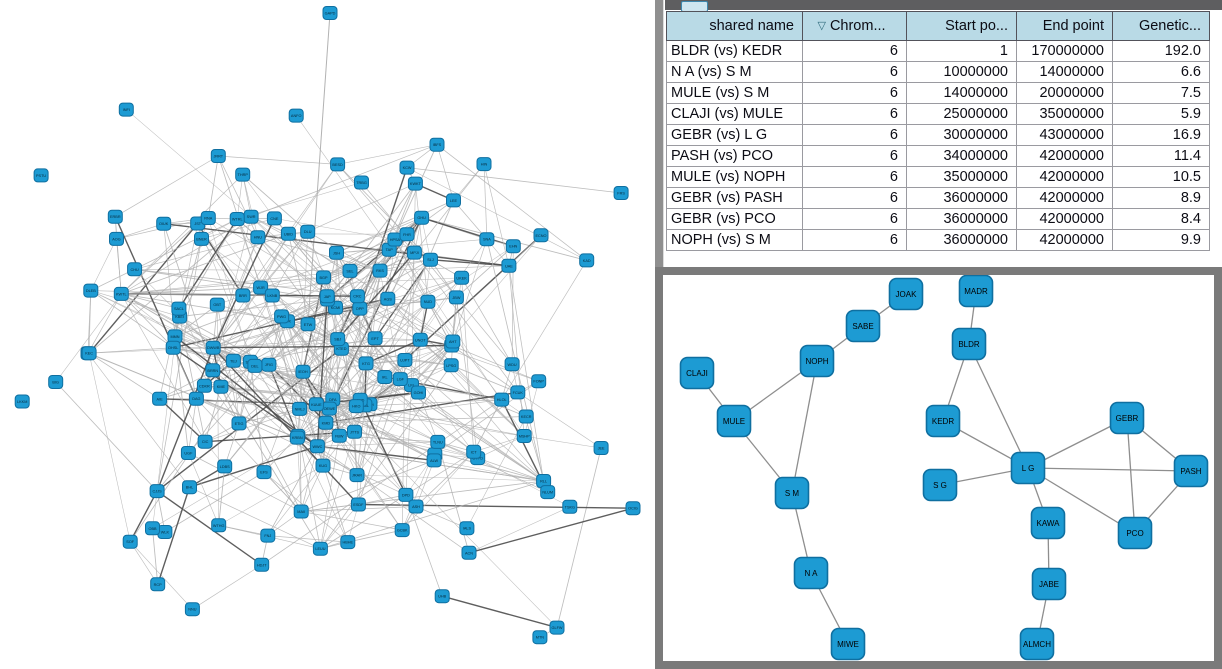 The image size is (1222, 669). Describe the element at coordinates (218, 156) in the screenshot. I see `network-node: JRRT` at that location.